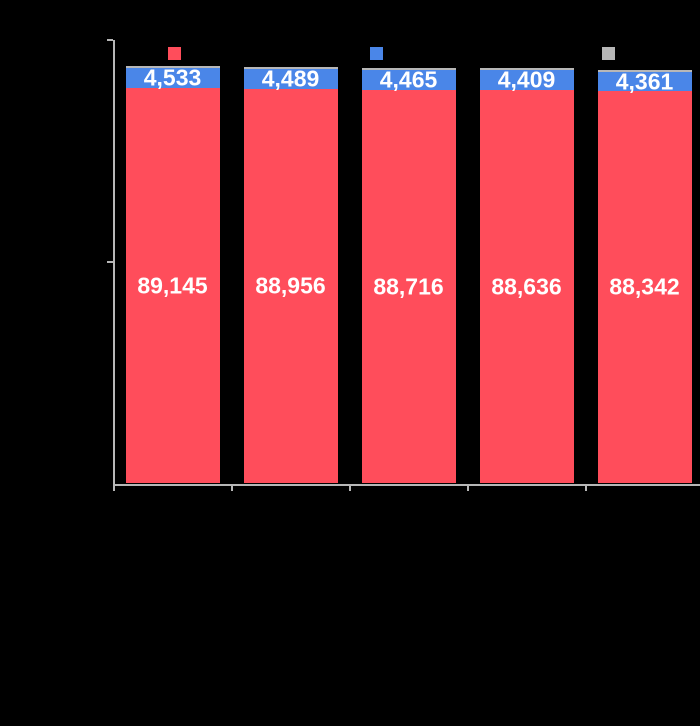 This screenshot has height=726, width=700. What do you see at coordinates (376, 53) in the screenshot?
I see `legend-swatch-blue` at bounding box center [376, 53].